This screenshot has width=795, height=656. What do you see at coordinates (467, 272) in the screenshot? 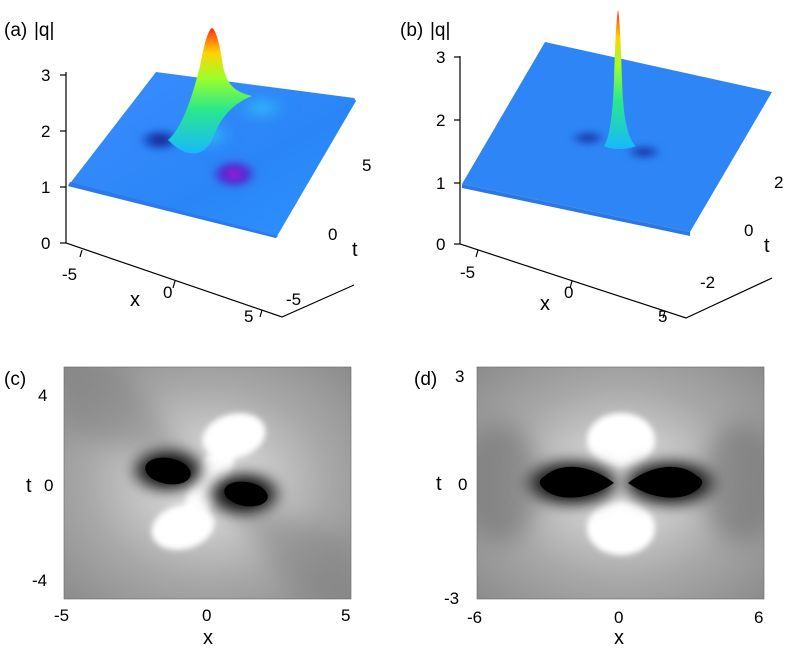
I see `panel-b-xtick-neg5: -5` at bounding box center [467, 272].